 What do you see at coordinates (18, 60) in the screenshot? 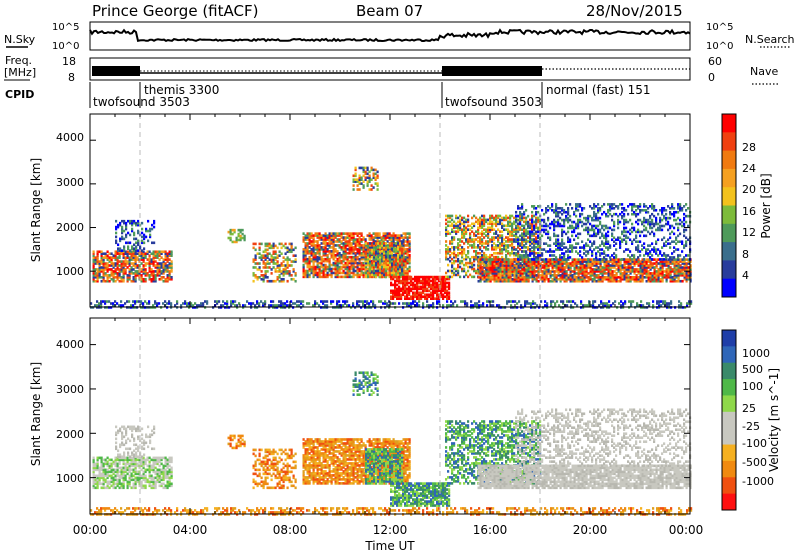
I see `freq-left-label-1: Freq.` at bounding box center [18, 60].